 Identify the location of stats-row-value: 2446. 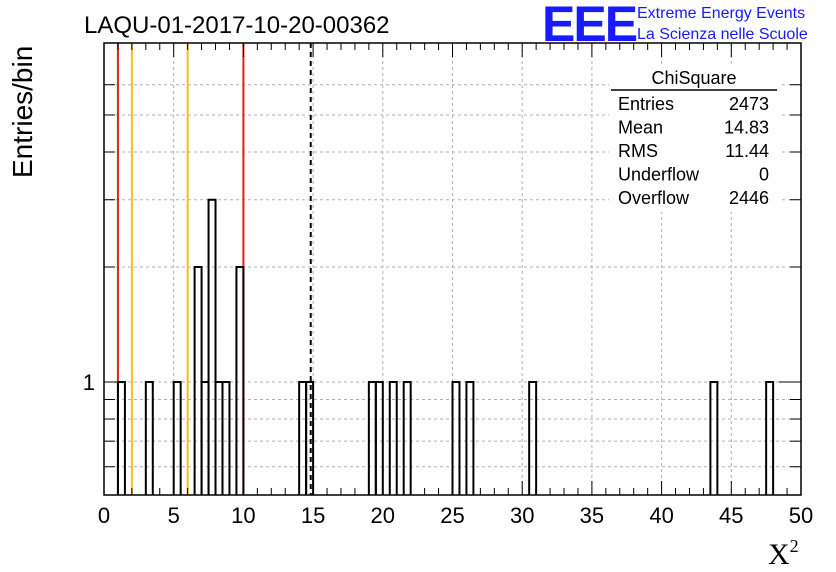
(749, 198).